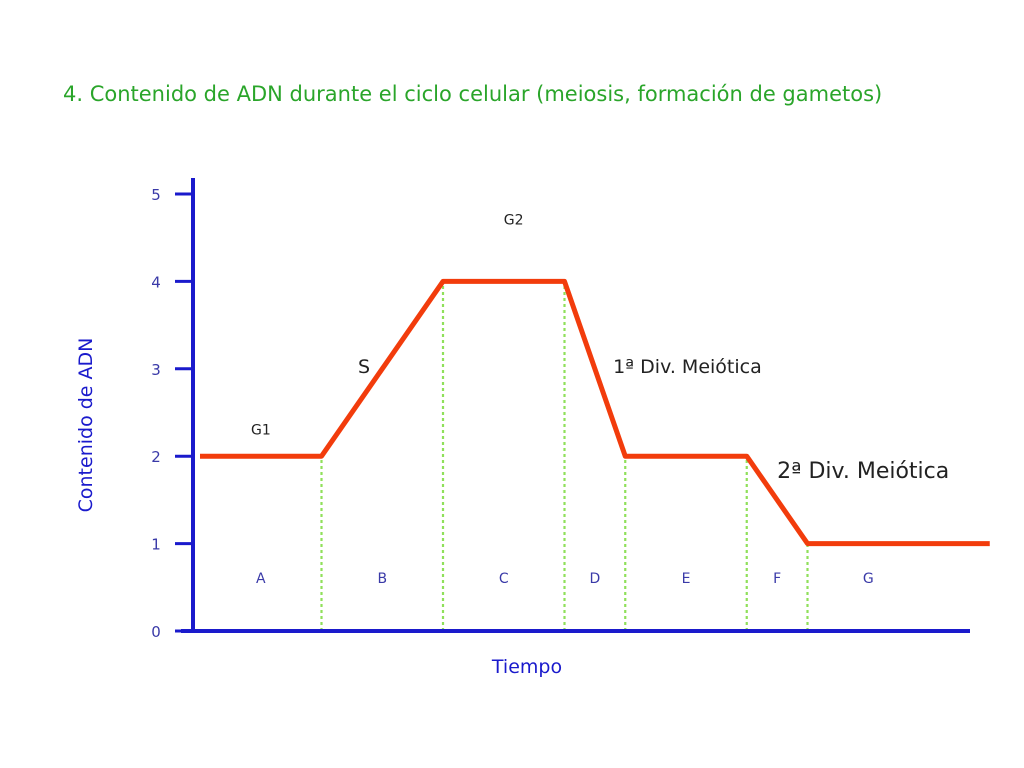 The image size is (1024, 768). Describe the element at coordinates (868, 579) in the screenshot. I see `phase-label-g: G` at that location.